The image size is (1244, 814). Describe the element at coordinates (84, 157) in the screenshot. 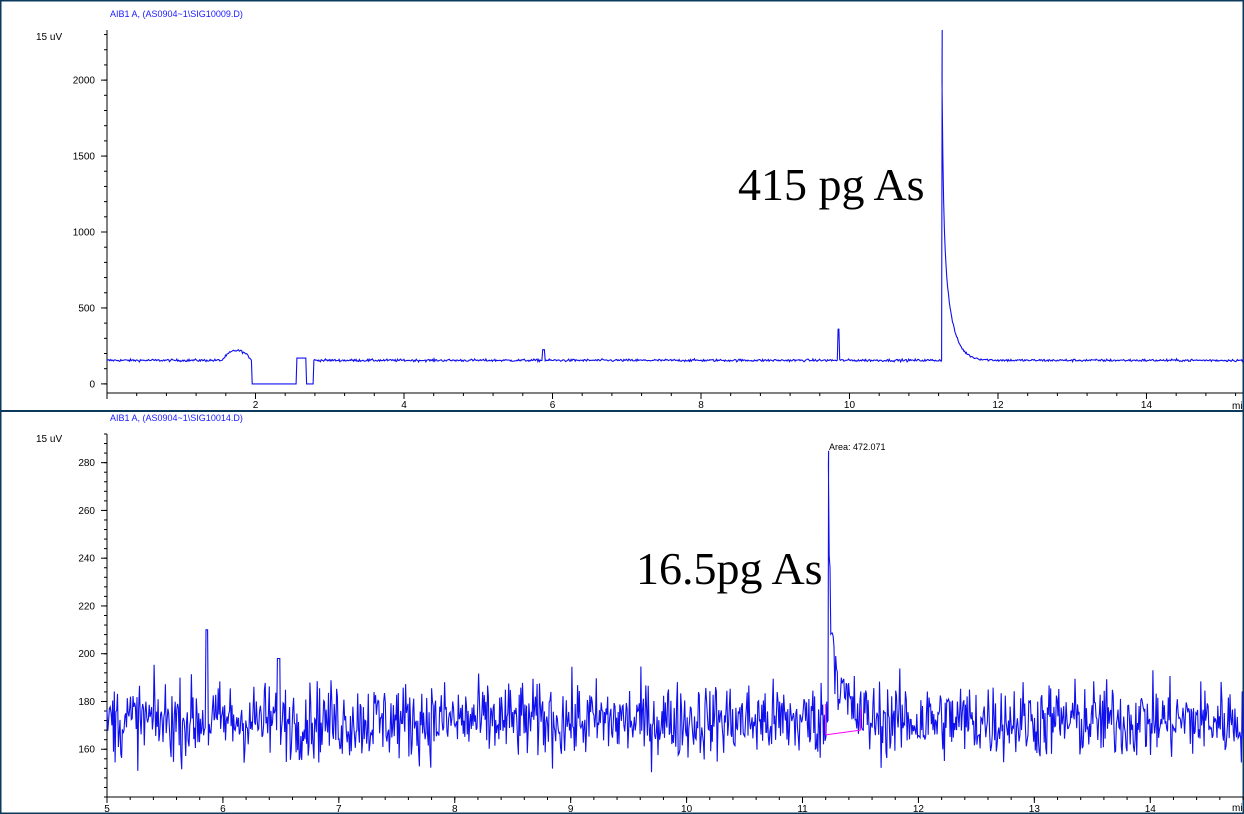

I see `y-tick-label: 1500` at that location.